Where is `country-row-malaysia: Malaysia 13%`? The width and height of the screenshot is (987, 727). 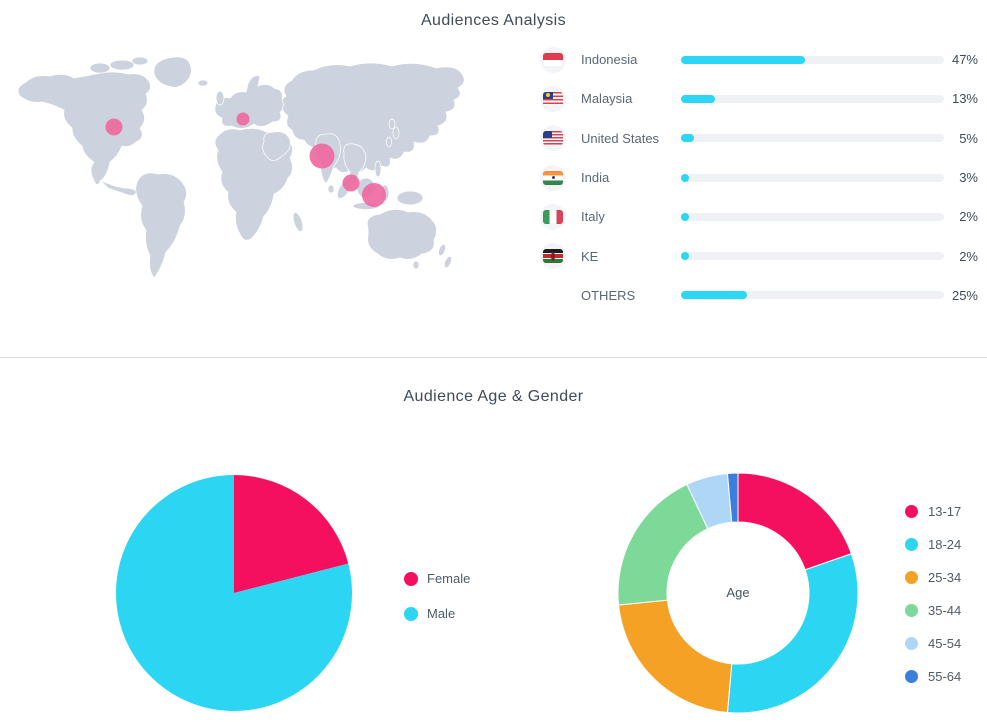 country-row-malaysia: Malaysia 13% is located at coordinates (759, 98).